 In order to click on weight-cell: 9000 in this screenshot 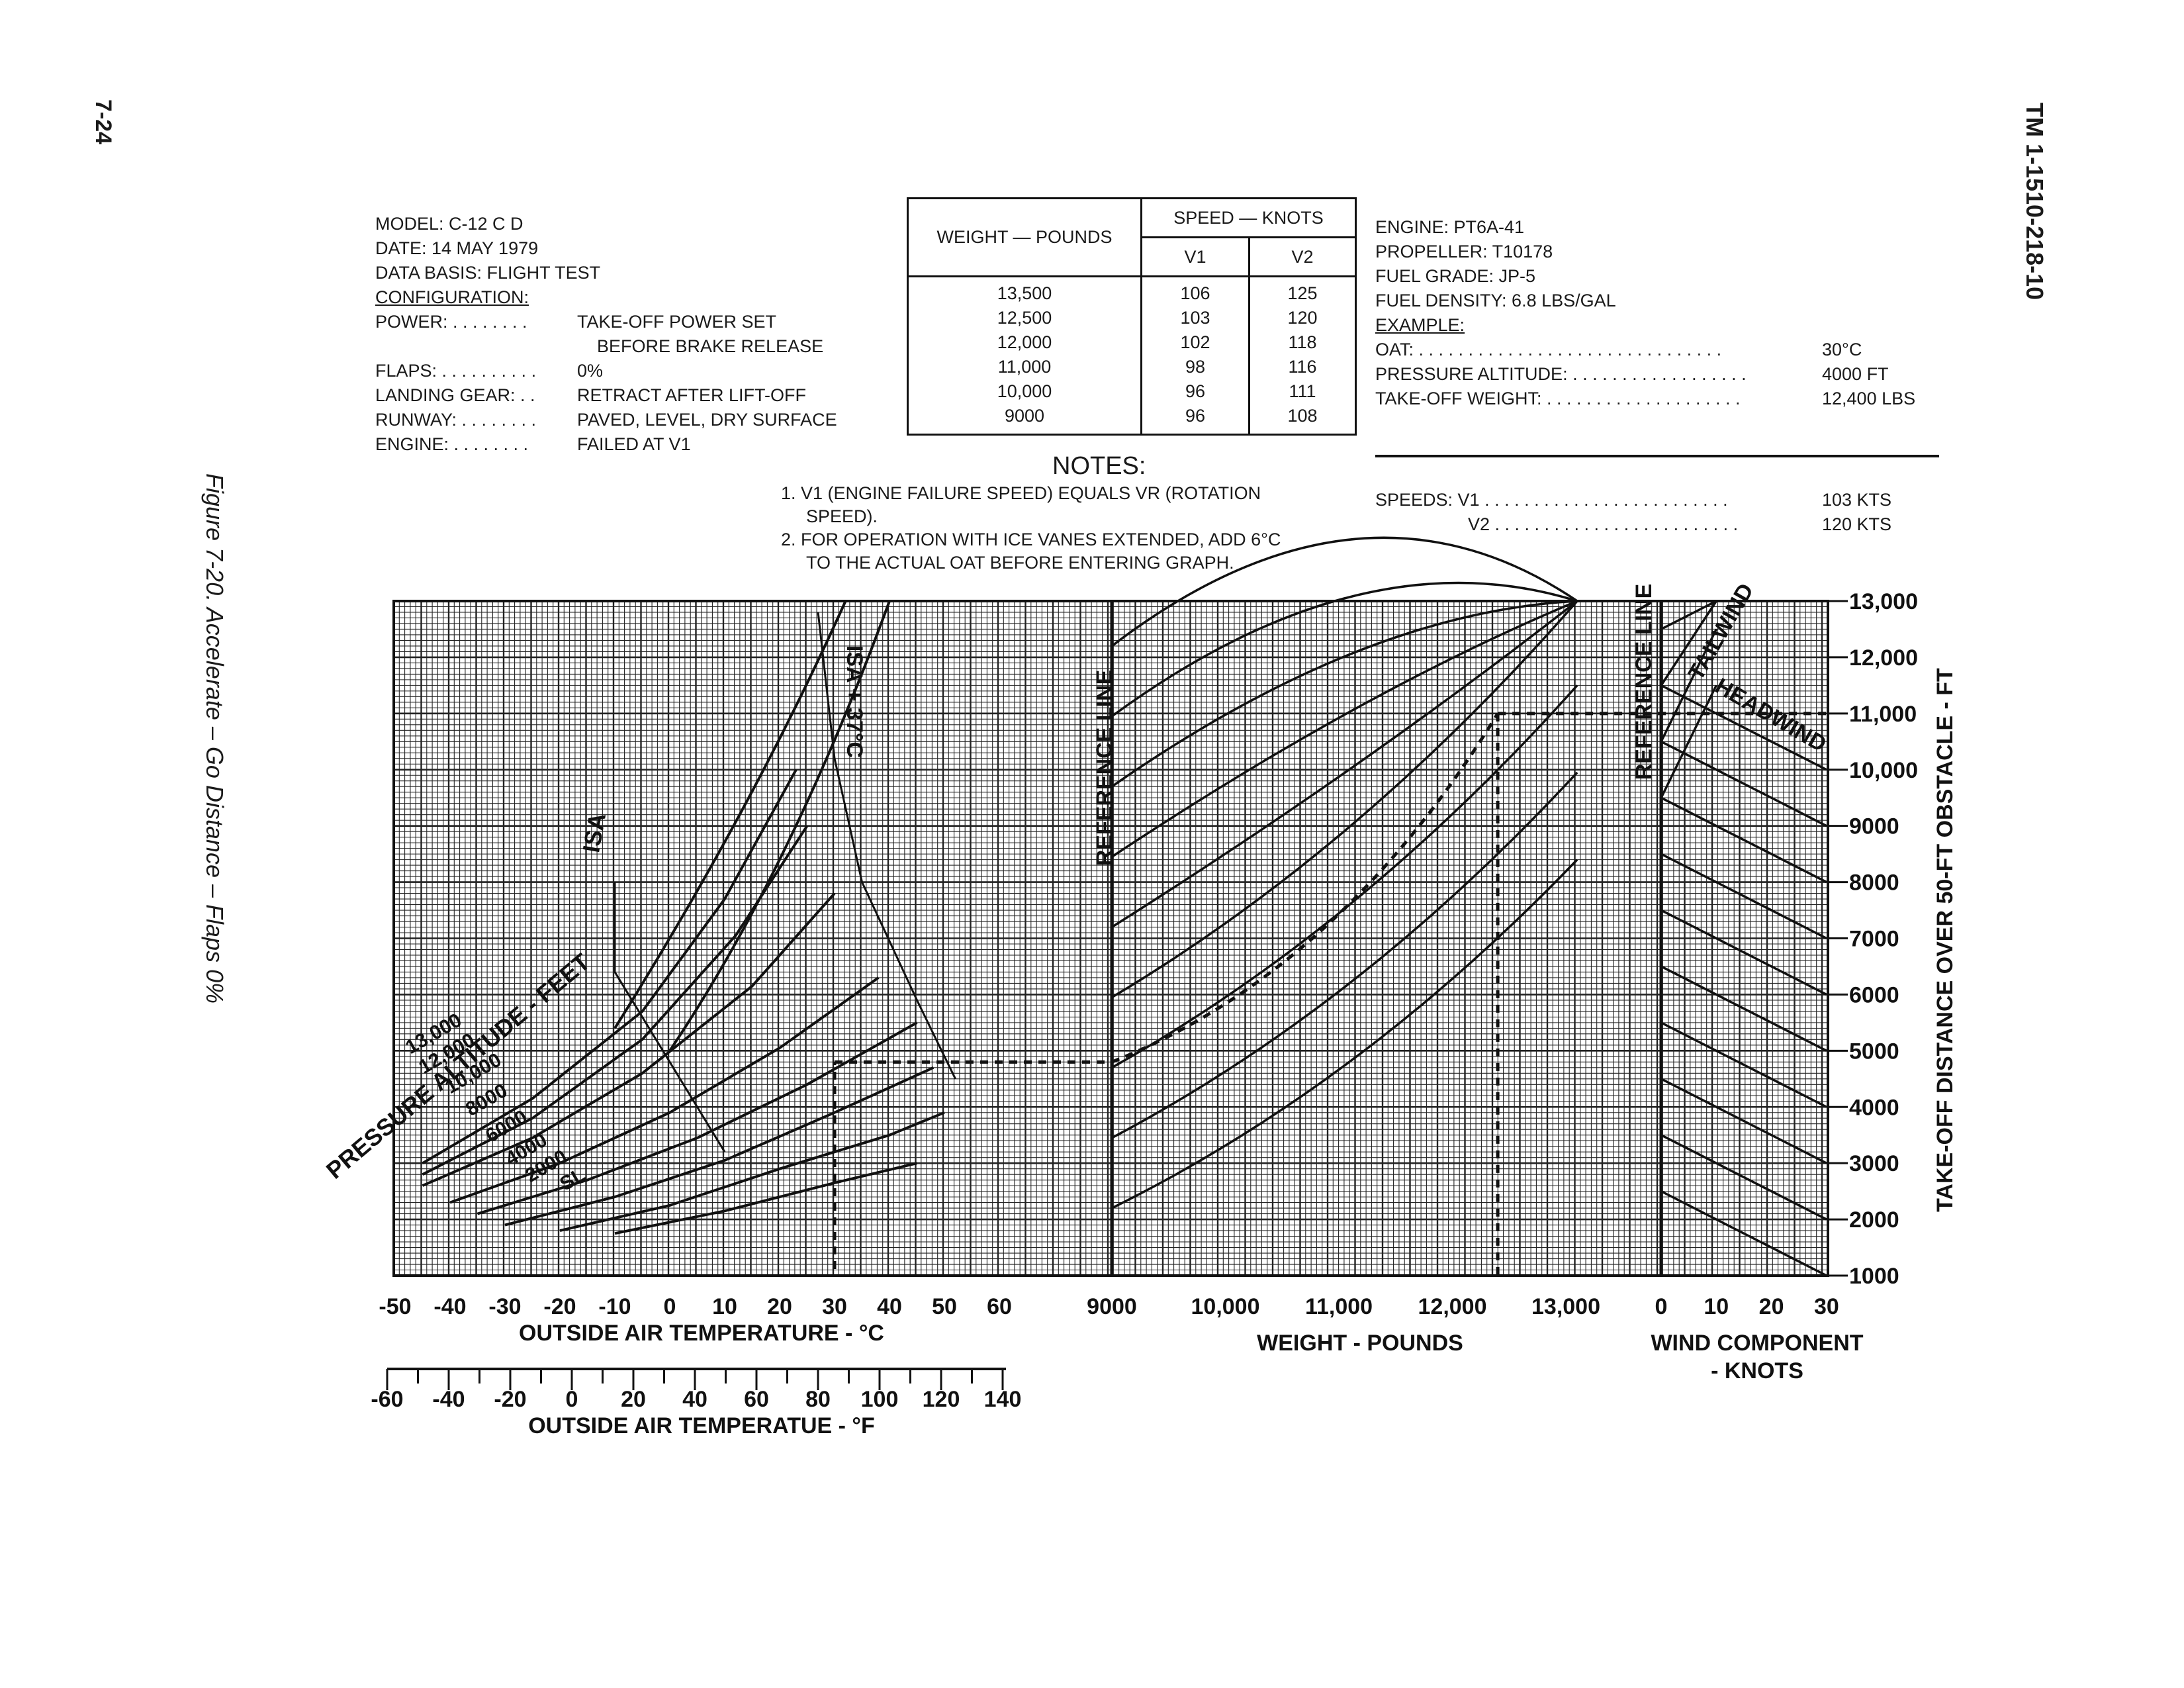, I will do `click(1024, 416)`.